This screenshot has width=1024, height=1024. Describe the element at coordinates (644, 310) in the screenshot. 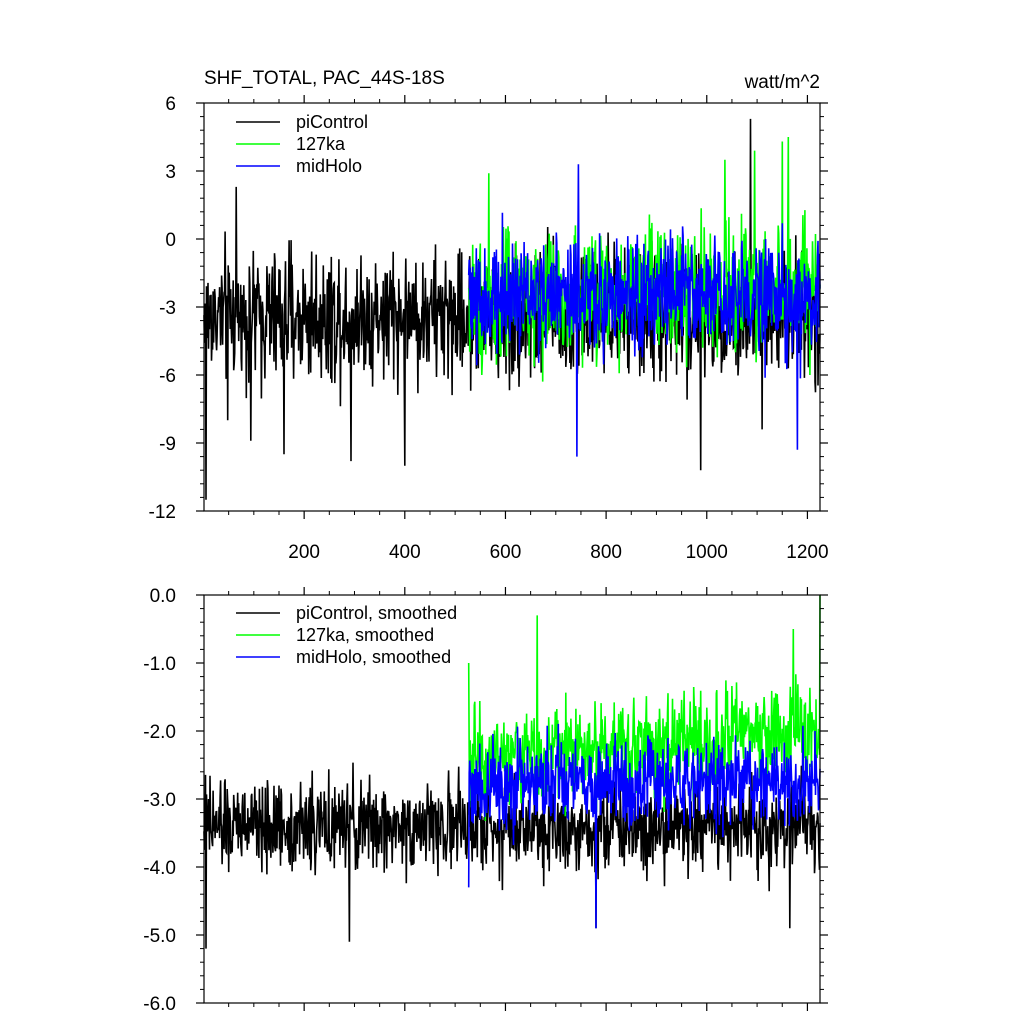

I see `series-line-midholo` at that location.